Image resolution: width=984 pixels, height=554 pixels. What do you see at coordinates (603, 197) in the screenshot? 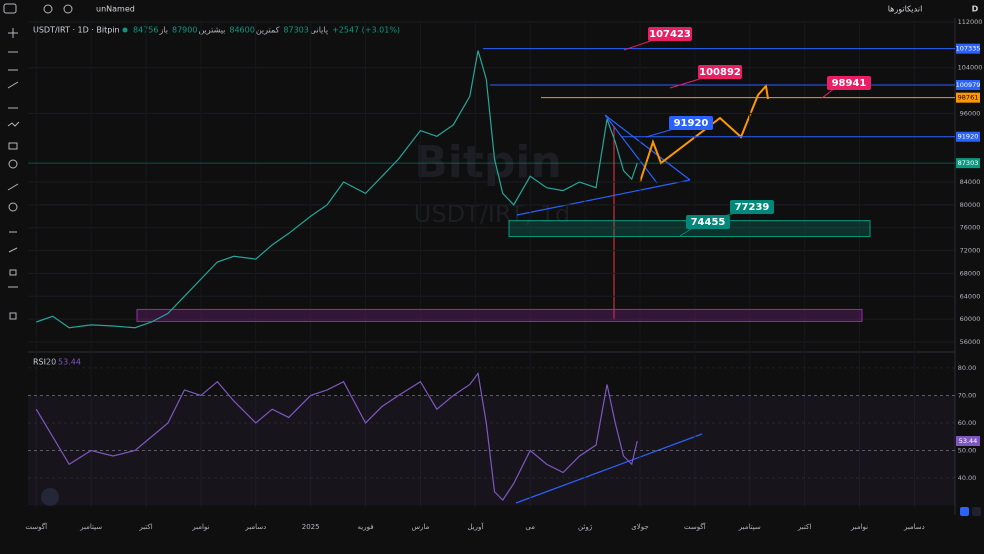
I see `trend-line` at bounding box center [603, 197].